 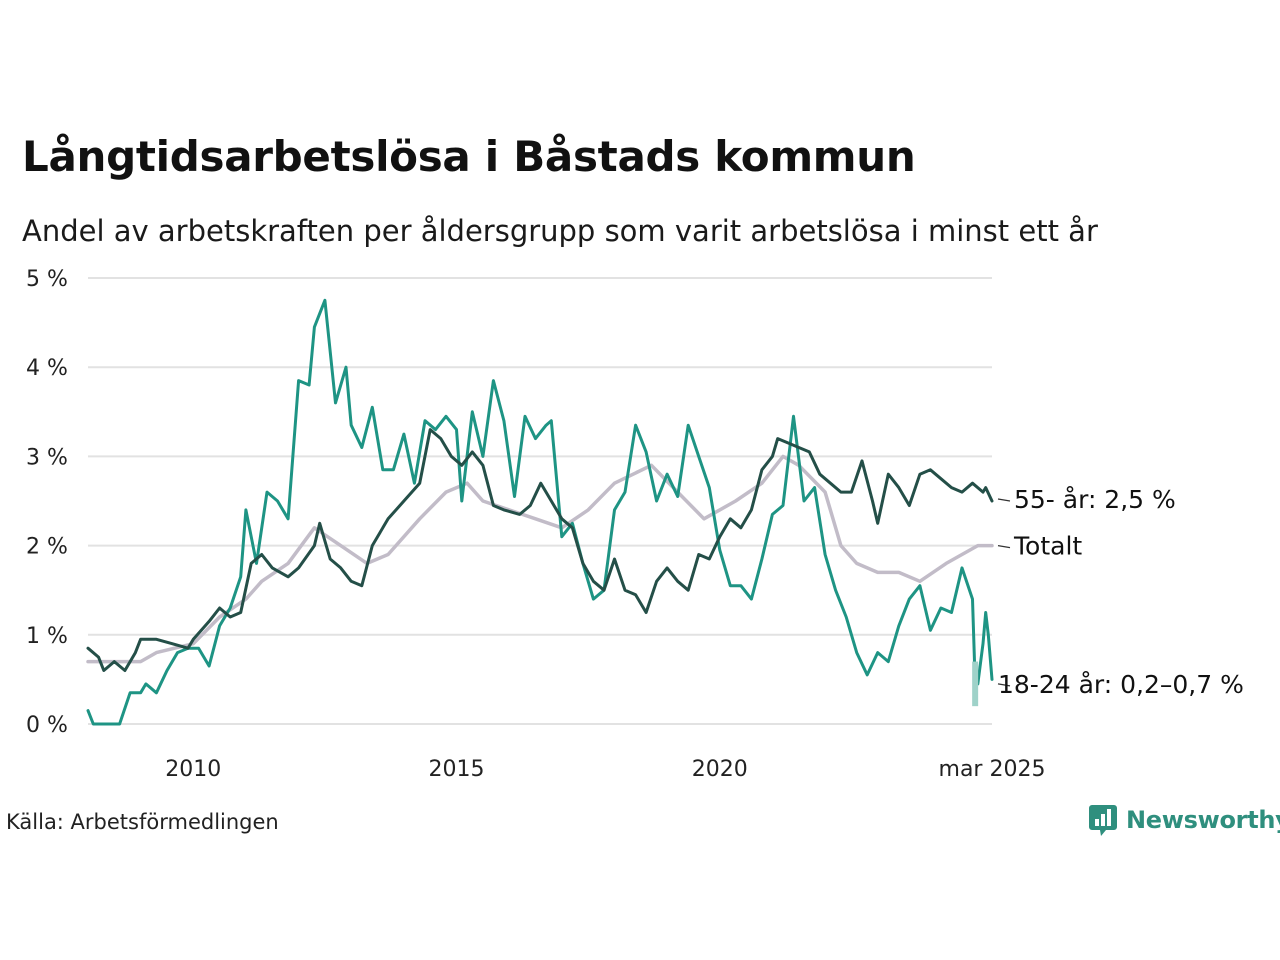 I want to click on y-tick-label: 0 %, so click(x=47, y=725).